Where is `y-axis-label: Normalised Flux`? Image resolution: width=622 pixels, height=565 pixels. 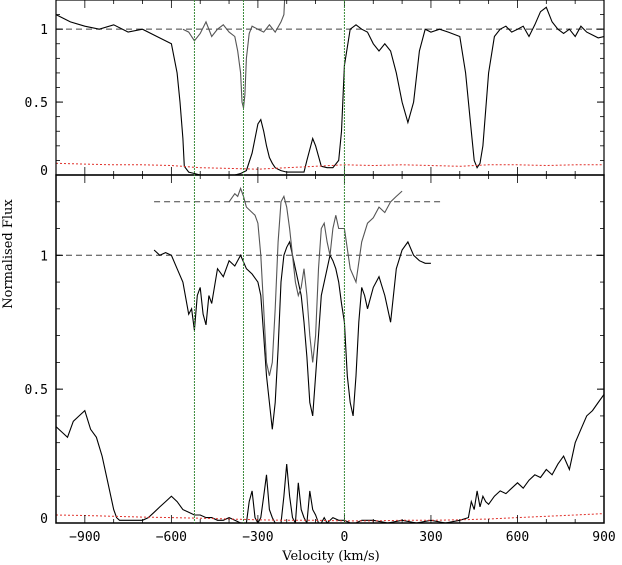 y-axis-label: Normalised Flux is located at coordinates (8, 254).